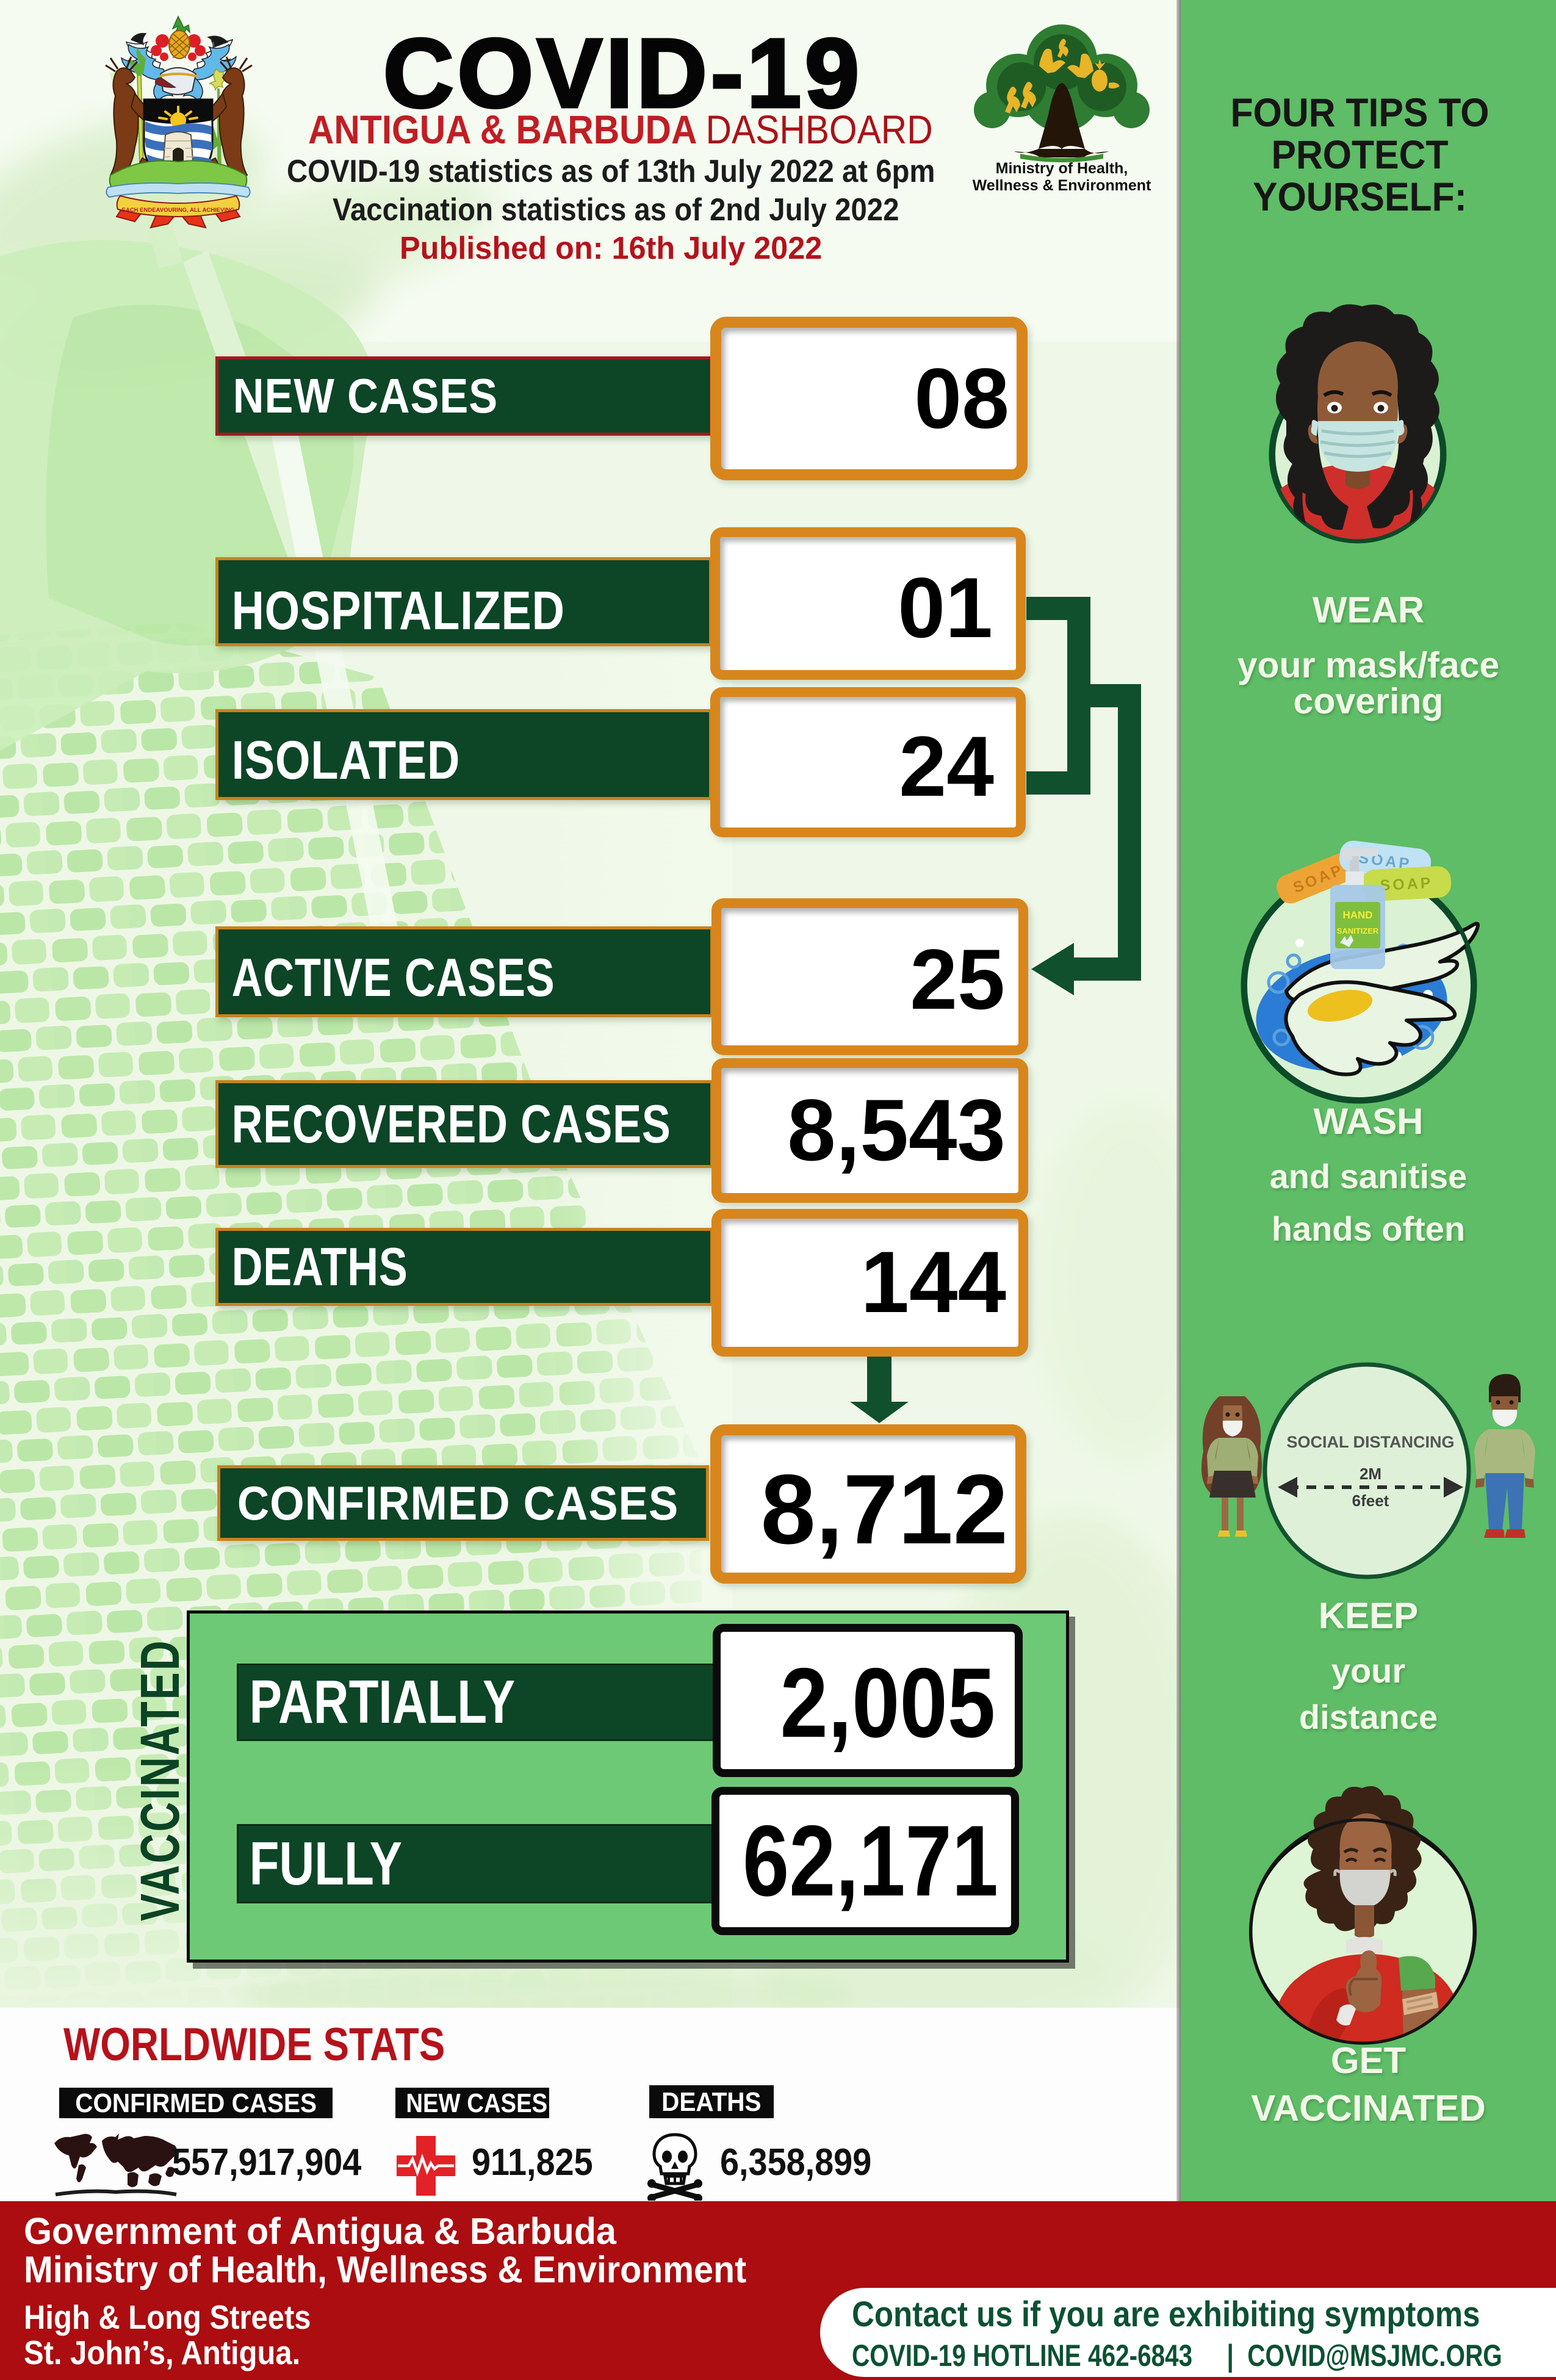  Describe the element at coordinates (1407, 884) in the screenshot. I see `svg-text: SOAP` at that location.